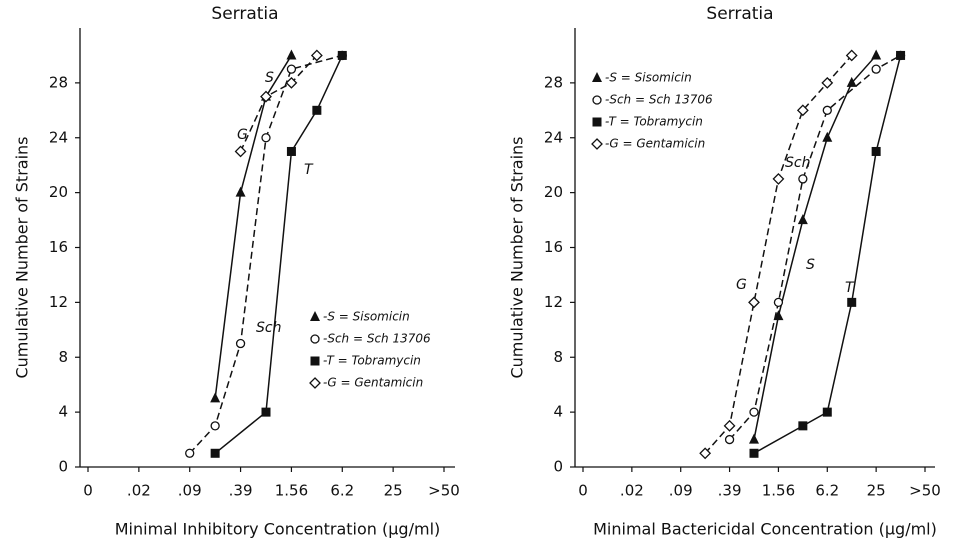 This screenshot has width=955, height=545. What do you see at coordinates (444, 491) in the screenshot?
I see `x-tick-label: >50` at bounding box center [444, 491].